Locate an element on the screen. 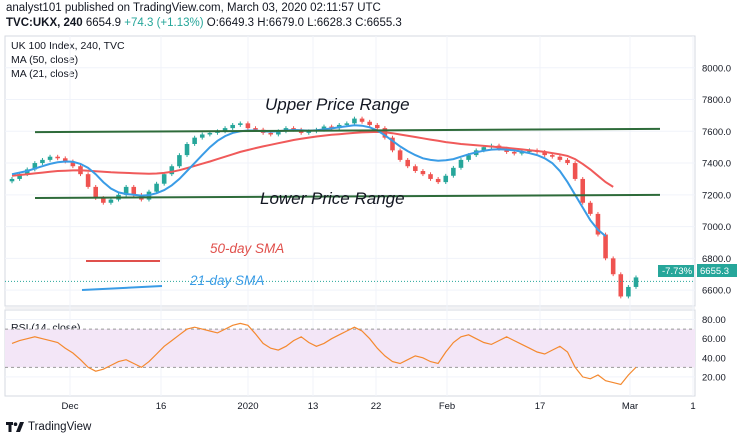 The height and width of the screenshot is (442, 740). ma21-legend: MA (21, close) is located at coordinates (45, 74).